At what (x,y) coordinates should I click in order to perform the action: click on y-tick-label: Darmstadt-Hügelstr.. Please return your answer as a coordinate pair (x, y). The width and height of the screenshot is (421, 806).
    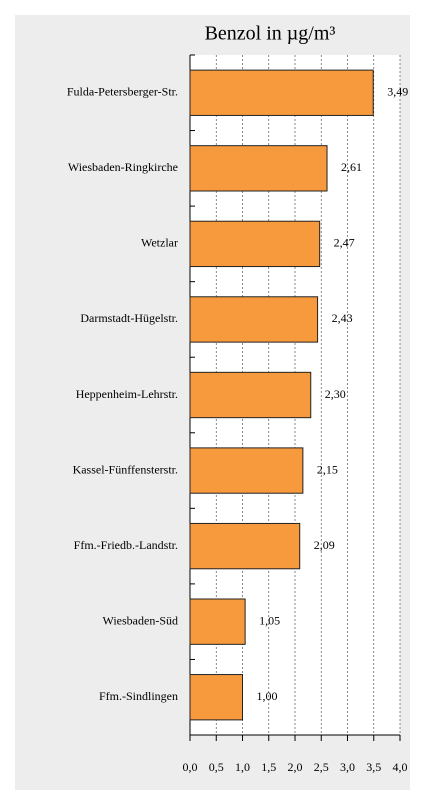
    Looking at the image, I should click on (129, 318).